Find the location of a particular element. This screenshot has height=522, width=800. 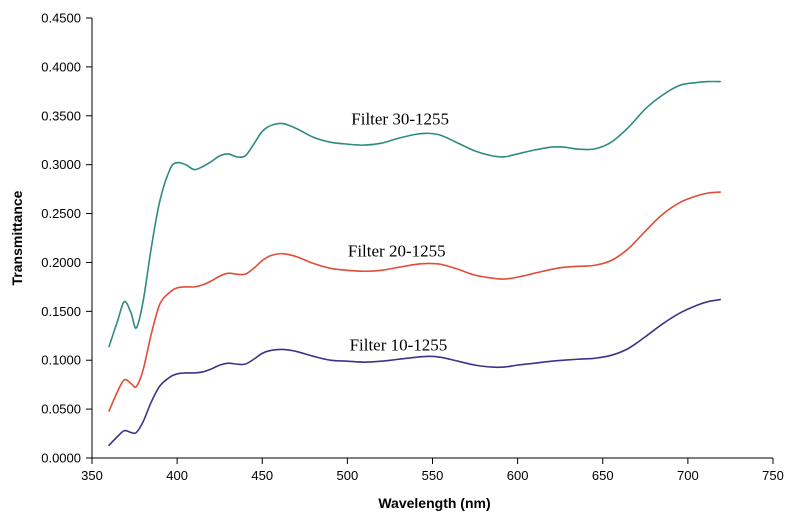

series-label-filter-10-1255: Filter 10-1255 is located at coordinates (399, 345).